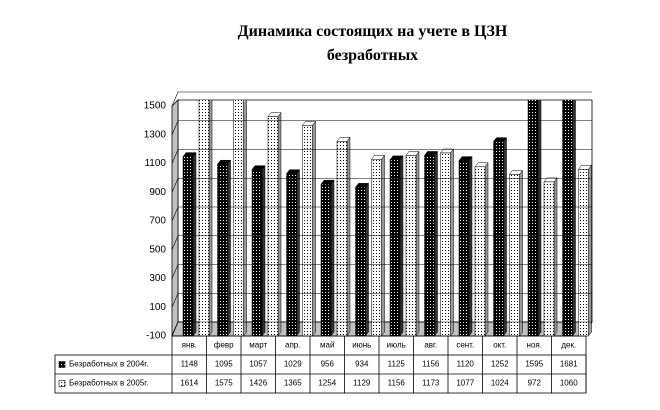  What do you see at coordinates (155, 106) in the screenshot?
I see `y-tick-label: 1500` at bounding box center [155, 106].